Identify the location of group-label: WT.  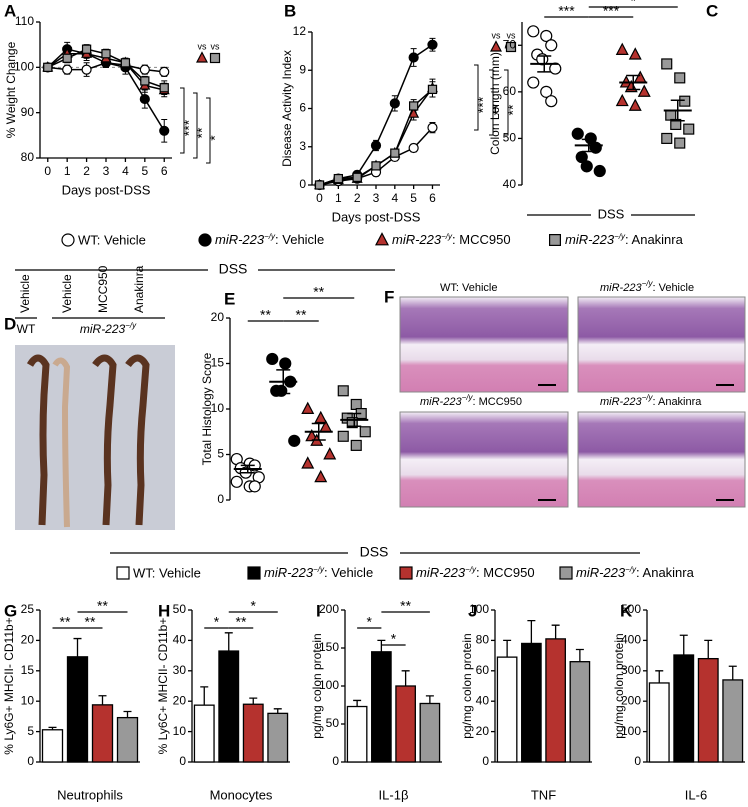
(26, 329).